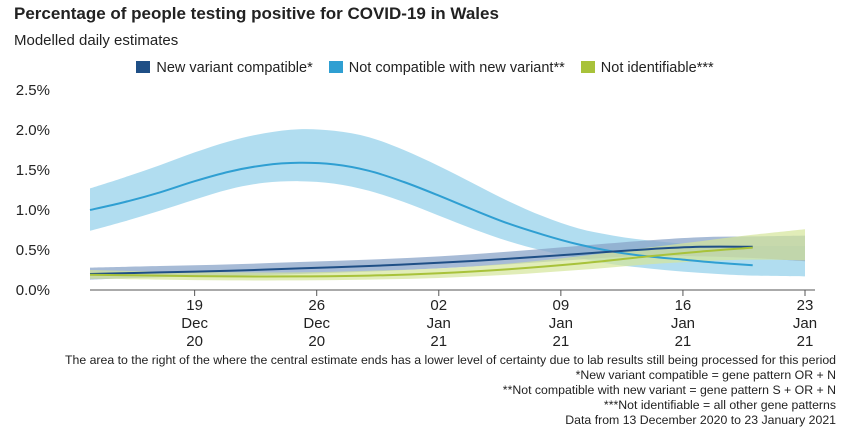 The width and height of the screenshot is (850, 431). I want to click on line-not-identifiable, so click(421, 262).